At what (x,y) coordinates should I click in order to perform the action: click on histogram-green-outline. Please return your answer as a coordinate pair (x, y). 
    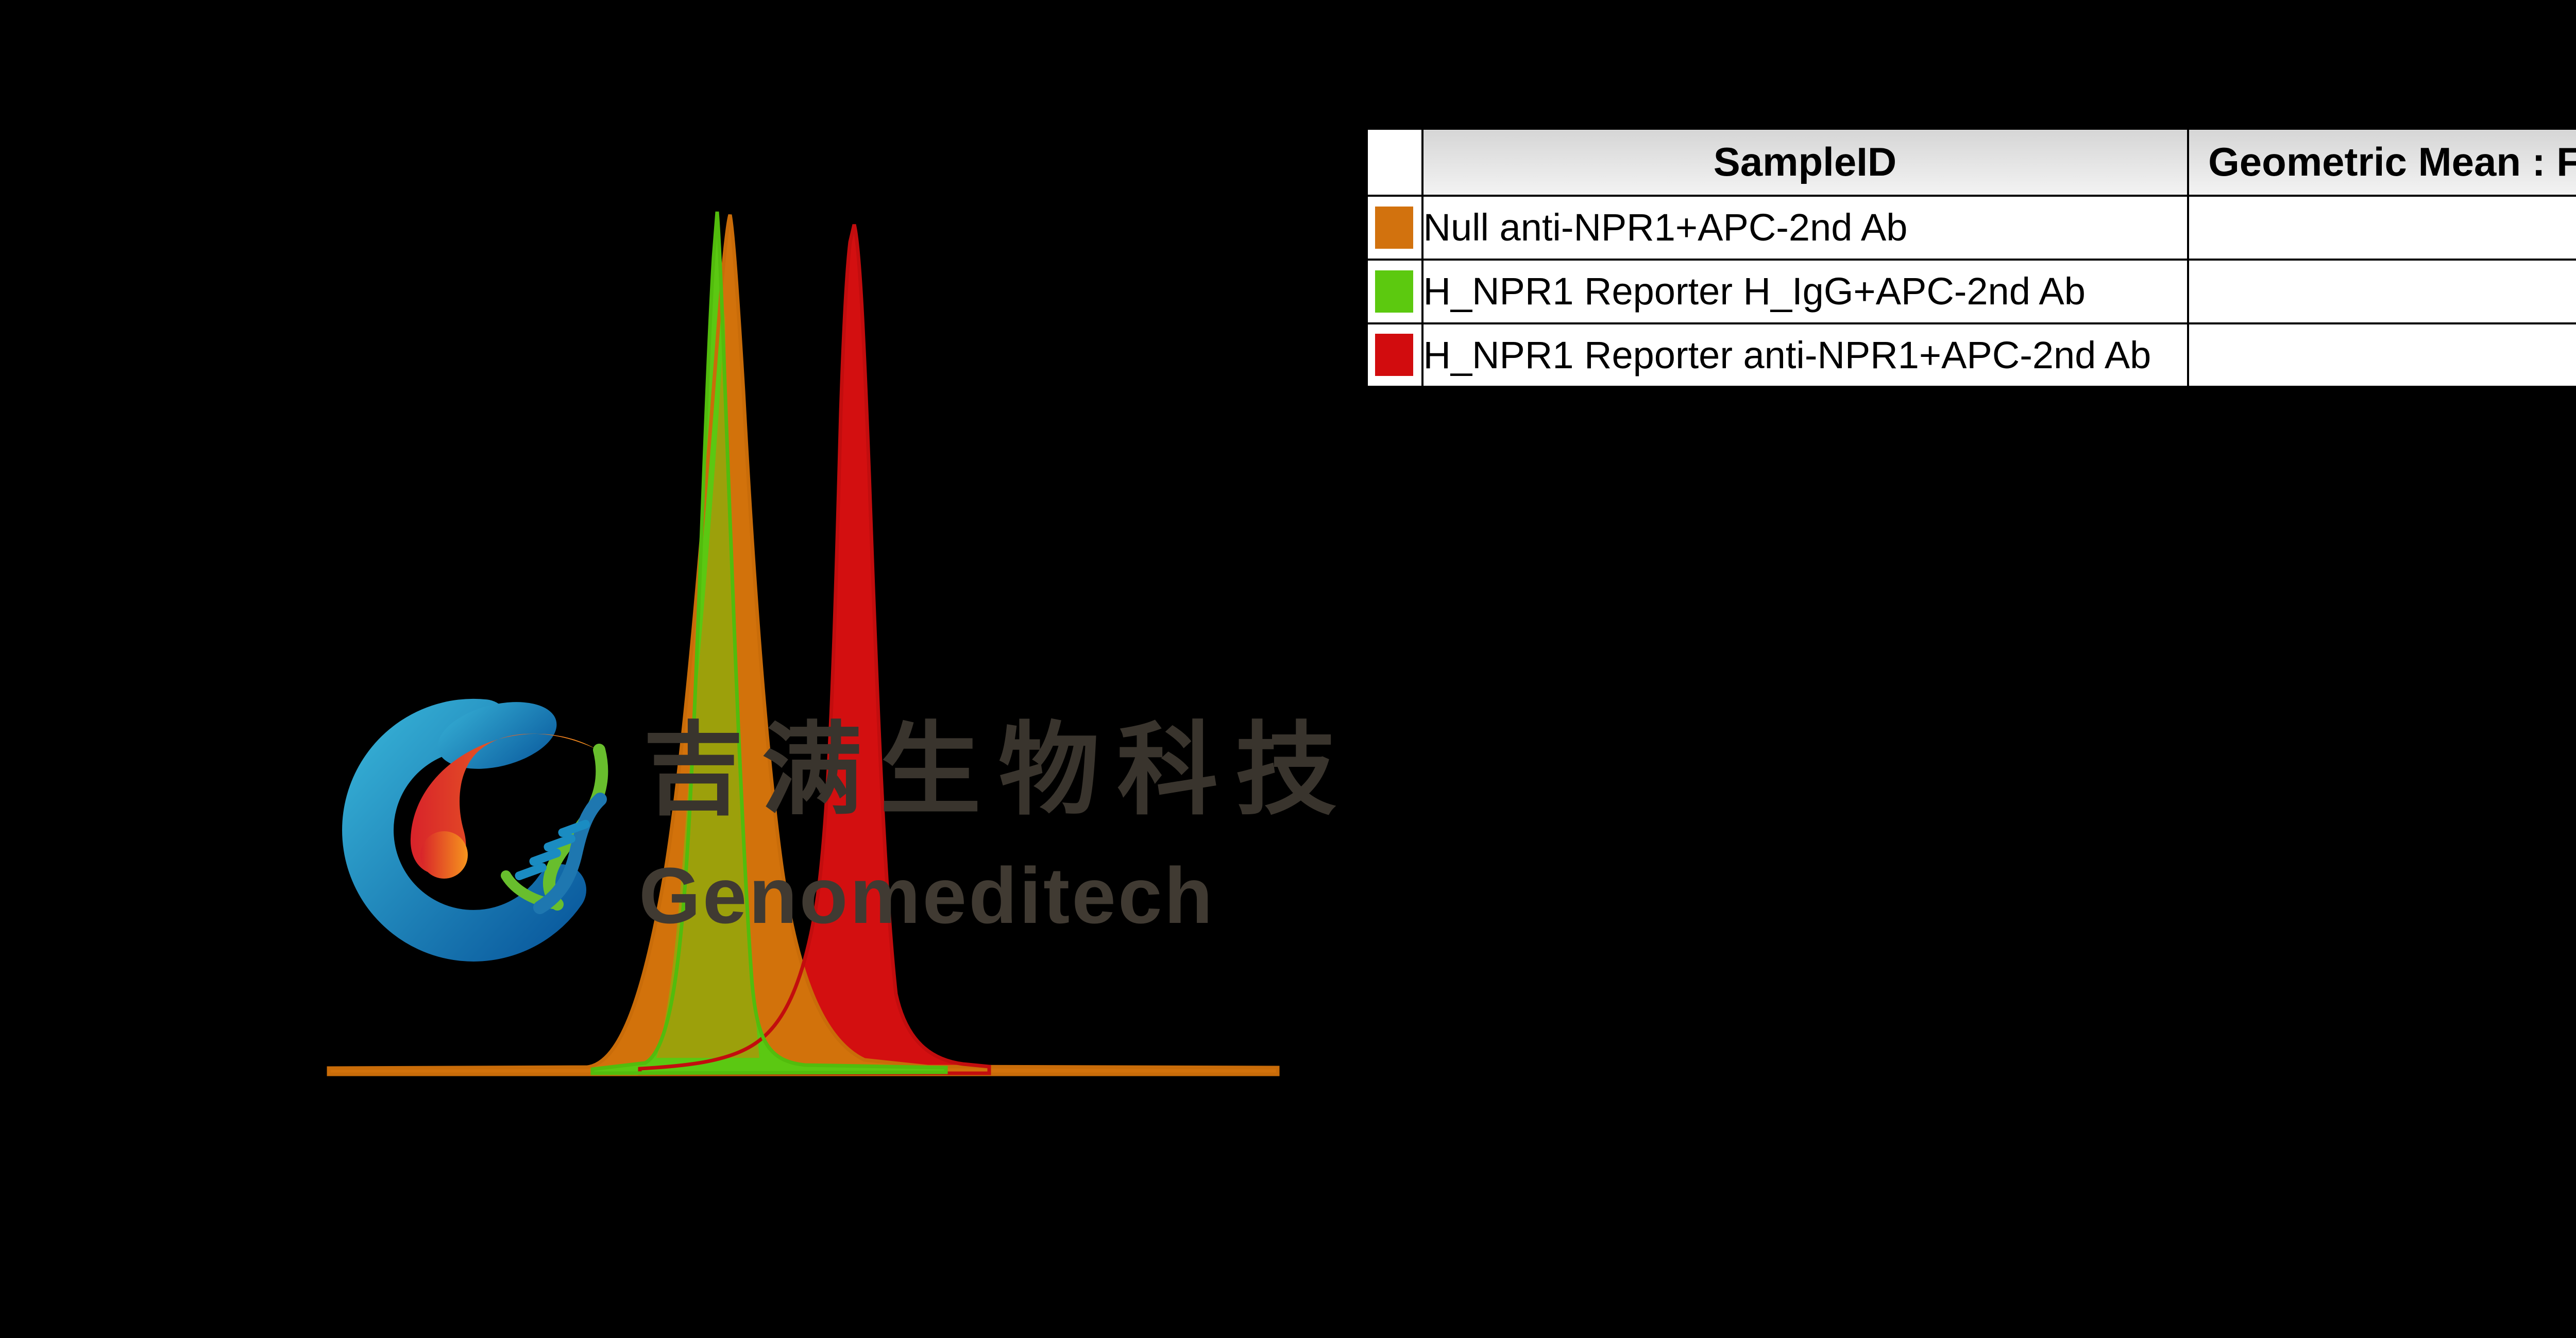
    Looking at the image, I should click on (769, 643).